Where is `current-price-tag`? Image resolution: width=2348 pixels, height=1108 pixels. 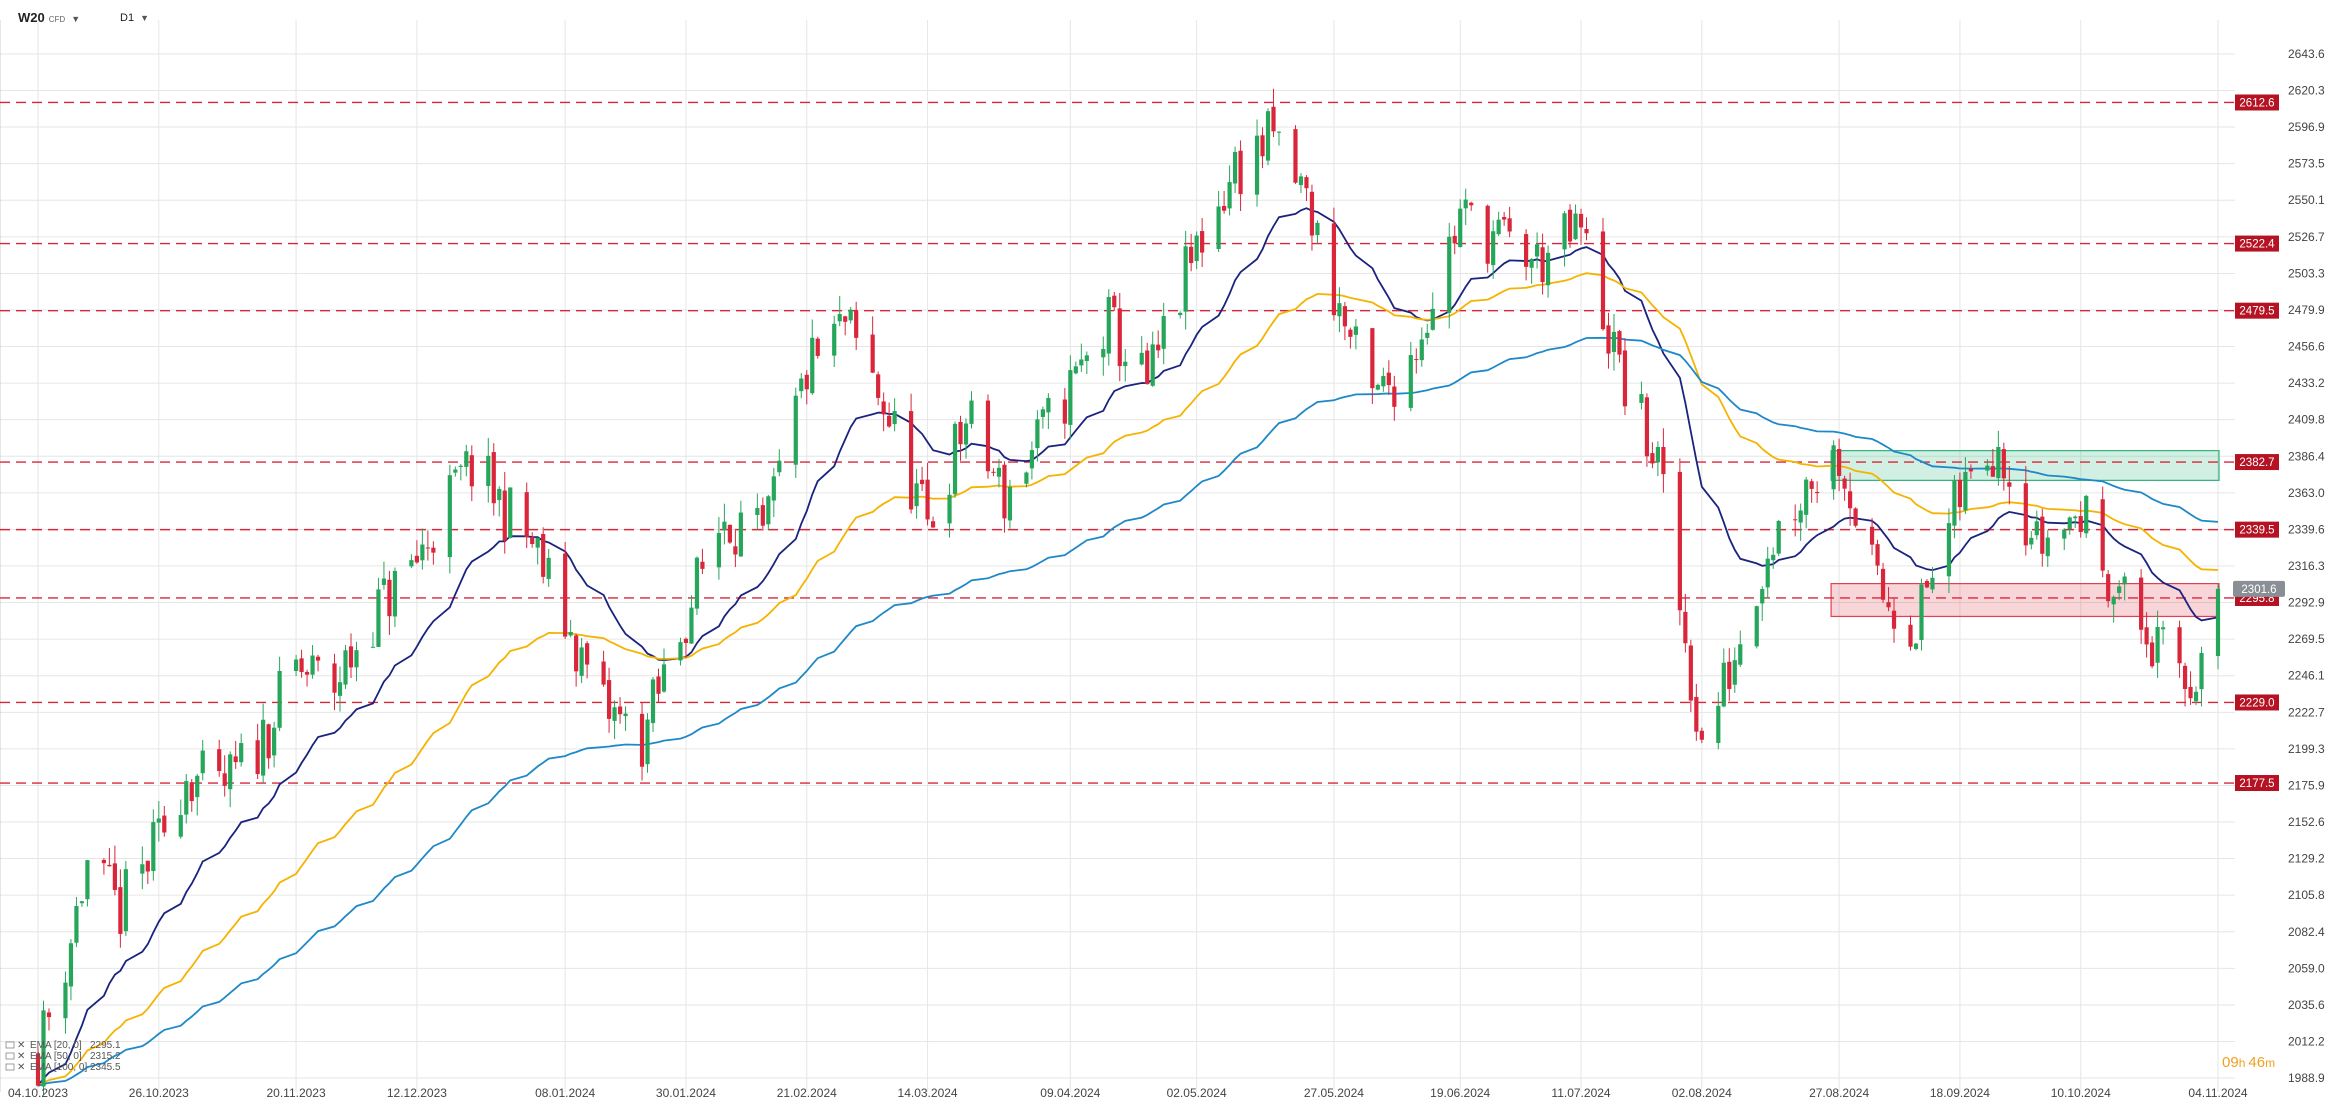 current-price-tag is located at coordinates (2259, 588).